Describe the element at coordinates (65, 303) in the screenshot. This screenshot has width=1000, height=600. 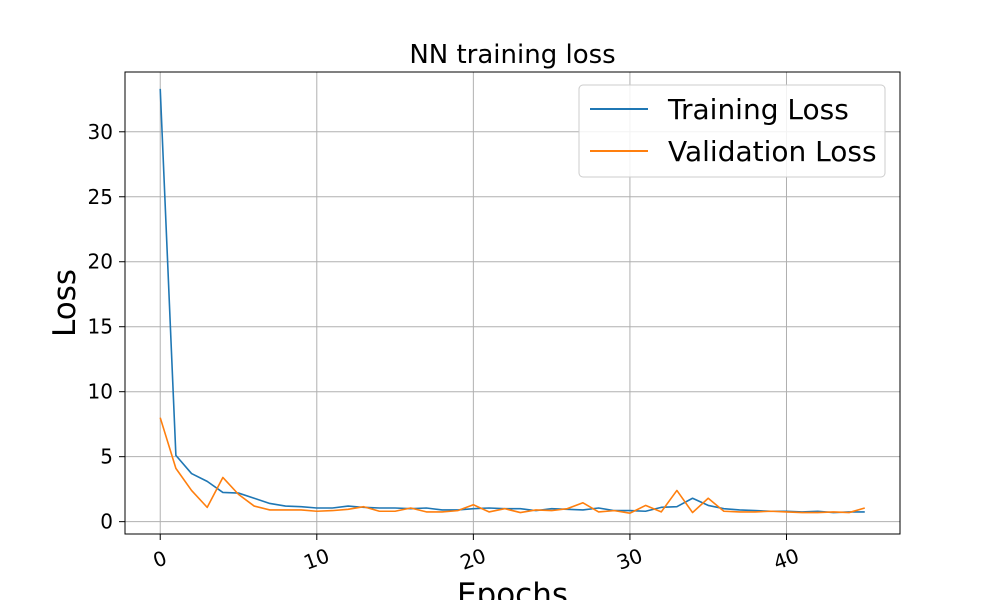
I see `y-axis-label: Loss` at that location.